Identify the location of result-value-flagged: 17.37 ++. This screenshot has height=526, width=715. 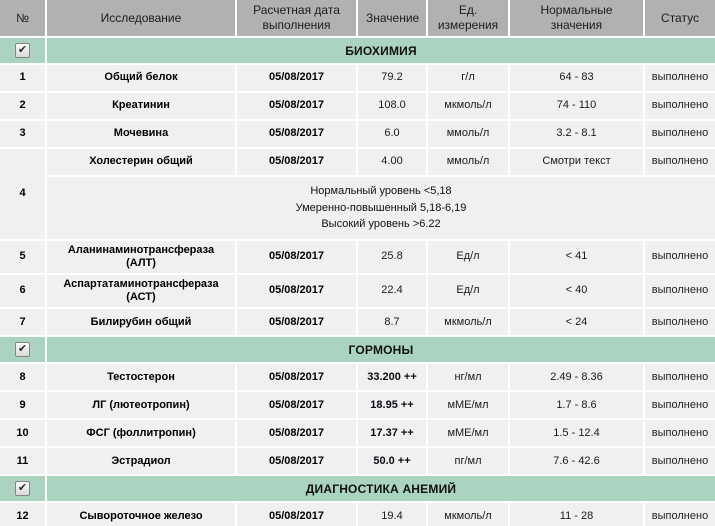
(393, 434).